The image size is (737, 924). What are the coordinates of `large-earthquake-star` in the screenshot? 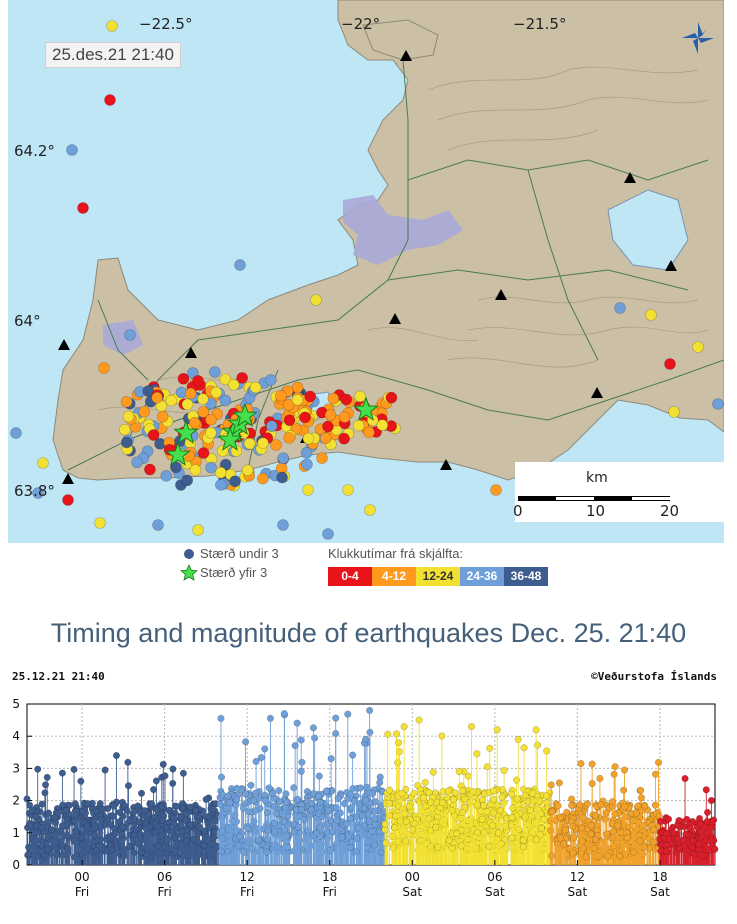 It's located at (230, 438).